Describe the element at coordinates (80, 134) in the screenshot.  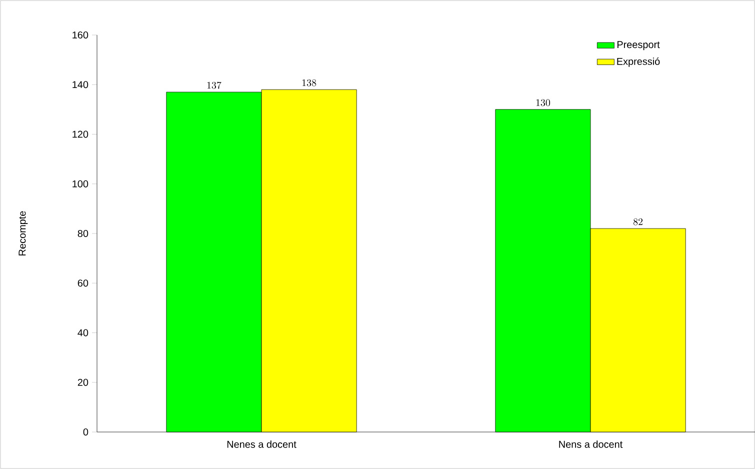
I see `y-tick-label: 120` at that location.